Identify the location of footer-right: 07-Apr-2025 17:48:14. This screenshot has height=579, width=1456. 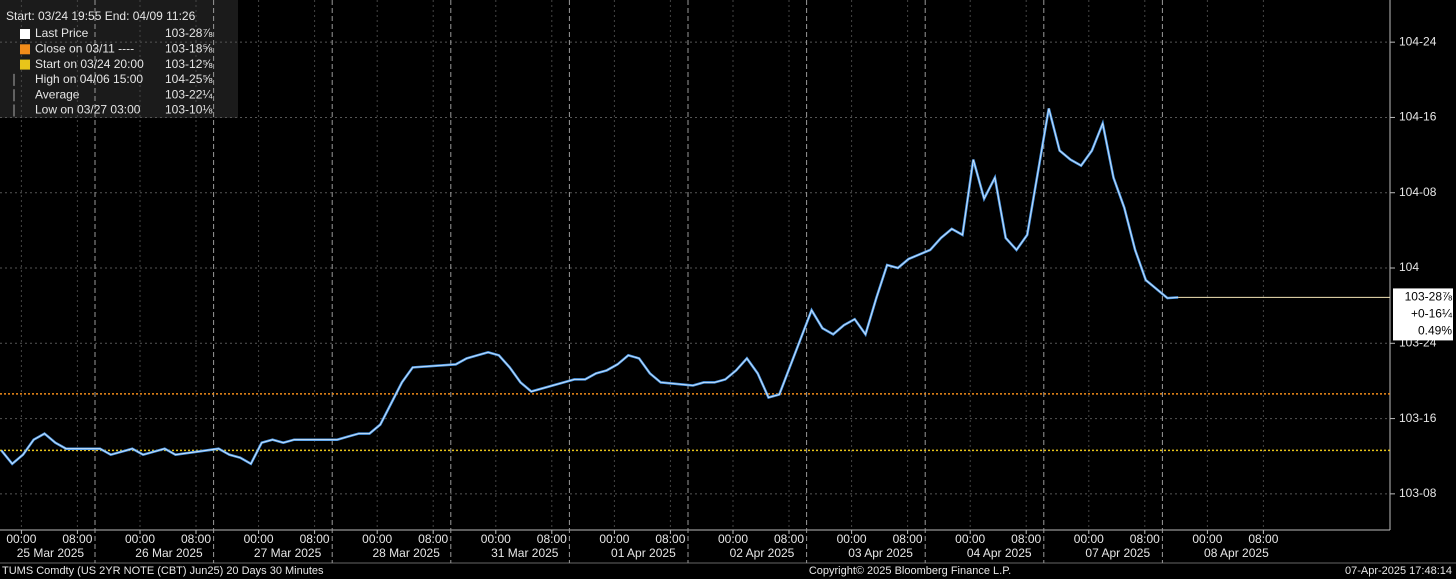
(1398, 571).